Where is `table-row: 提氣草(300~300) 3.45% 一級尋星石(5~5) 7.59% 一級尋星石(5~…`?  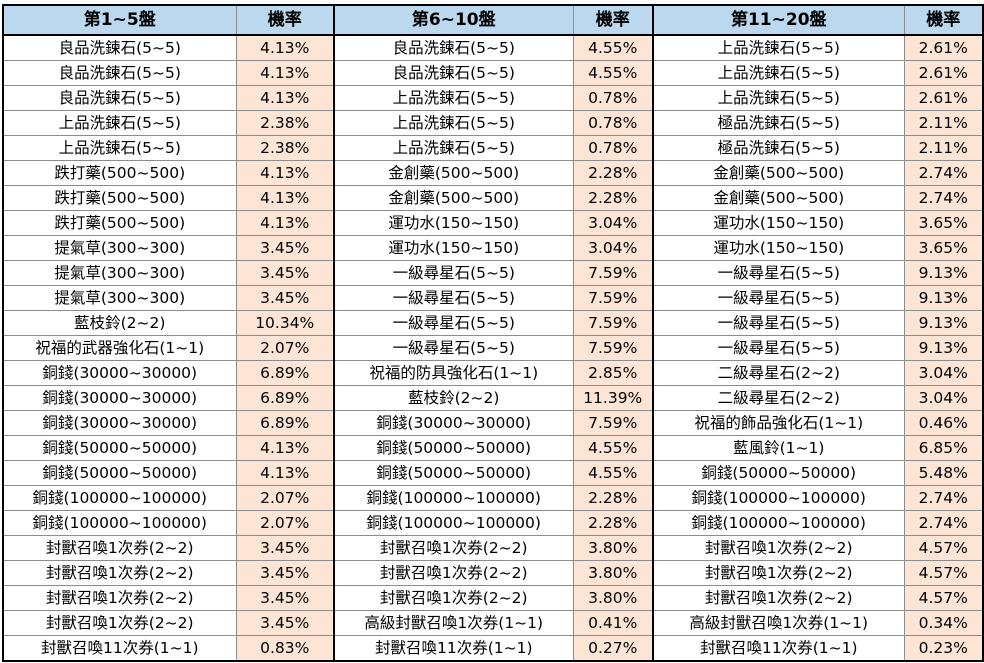
table-row: 提氣草(300~300) 3.45% 一級尋星石(5~5) 7.59% 一級尋星石(5~… is located at coordinates (493, 273).